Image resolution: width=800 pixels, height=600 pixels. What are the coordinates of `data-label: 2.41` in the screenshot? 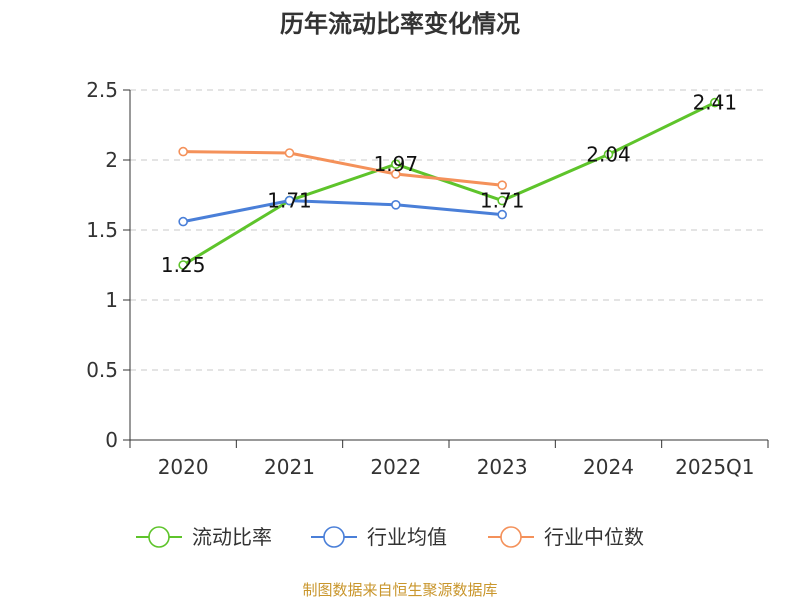 It's located at (715, 103).